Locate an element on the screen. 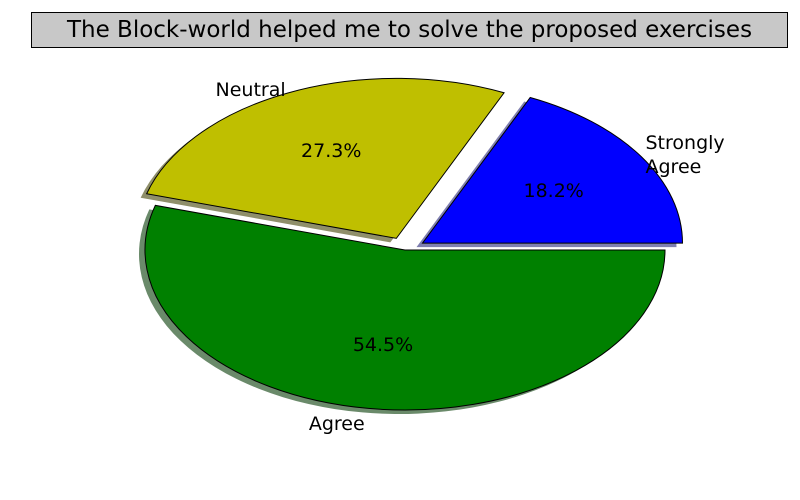  category-label-agree: Agree is located at coordinates (337, 424).